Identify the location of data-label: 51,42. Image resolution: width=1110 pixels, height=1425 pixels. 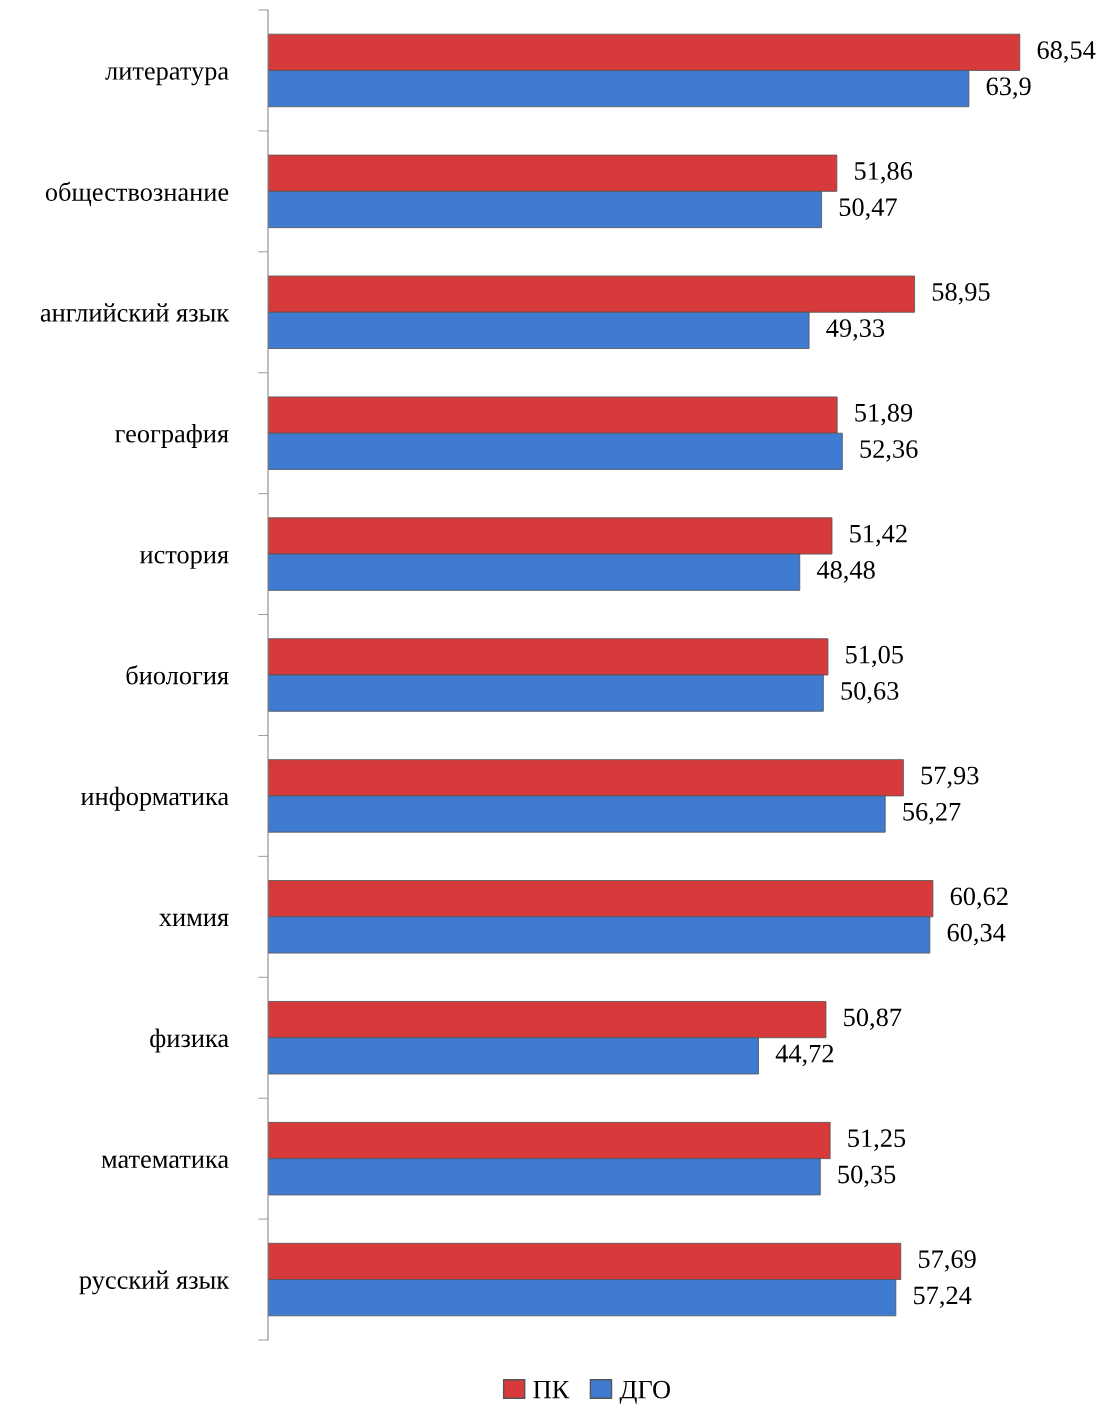
(878, 535).